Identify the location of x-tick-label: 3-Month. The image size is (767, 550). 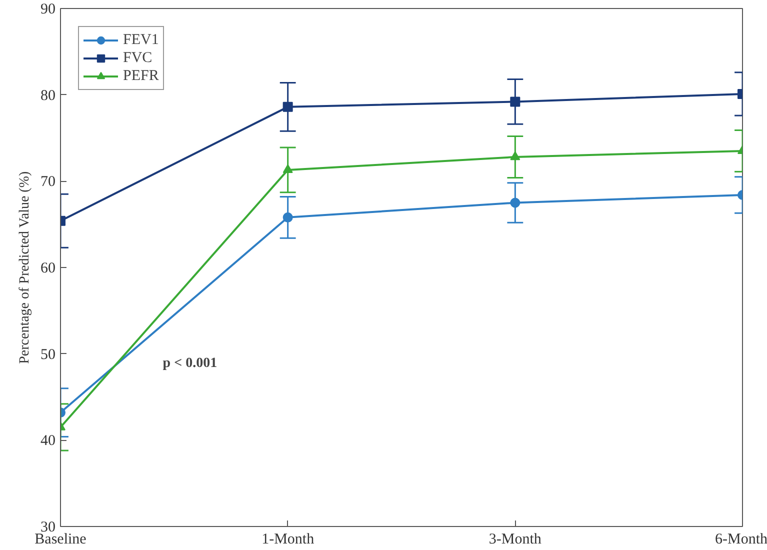
(515, 540).